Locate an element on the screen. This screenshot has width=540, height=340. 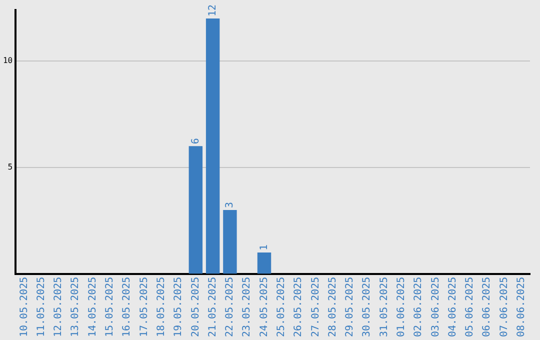
x-tick-label: 12.05.2025 is located at coordinates (58, 307).